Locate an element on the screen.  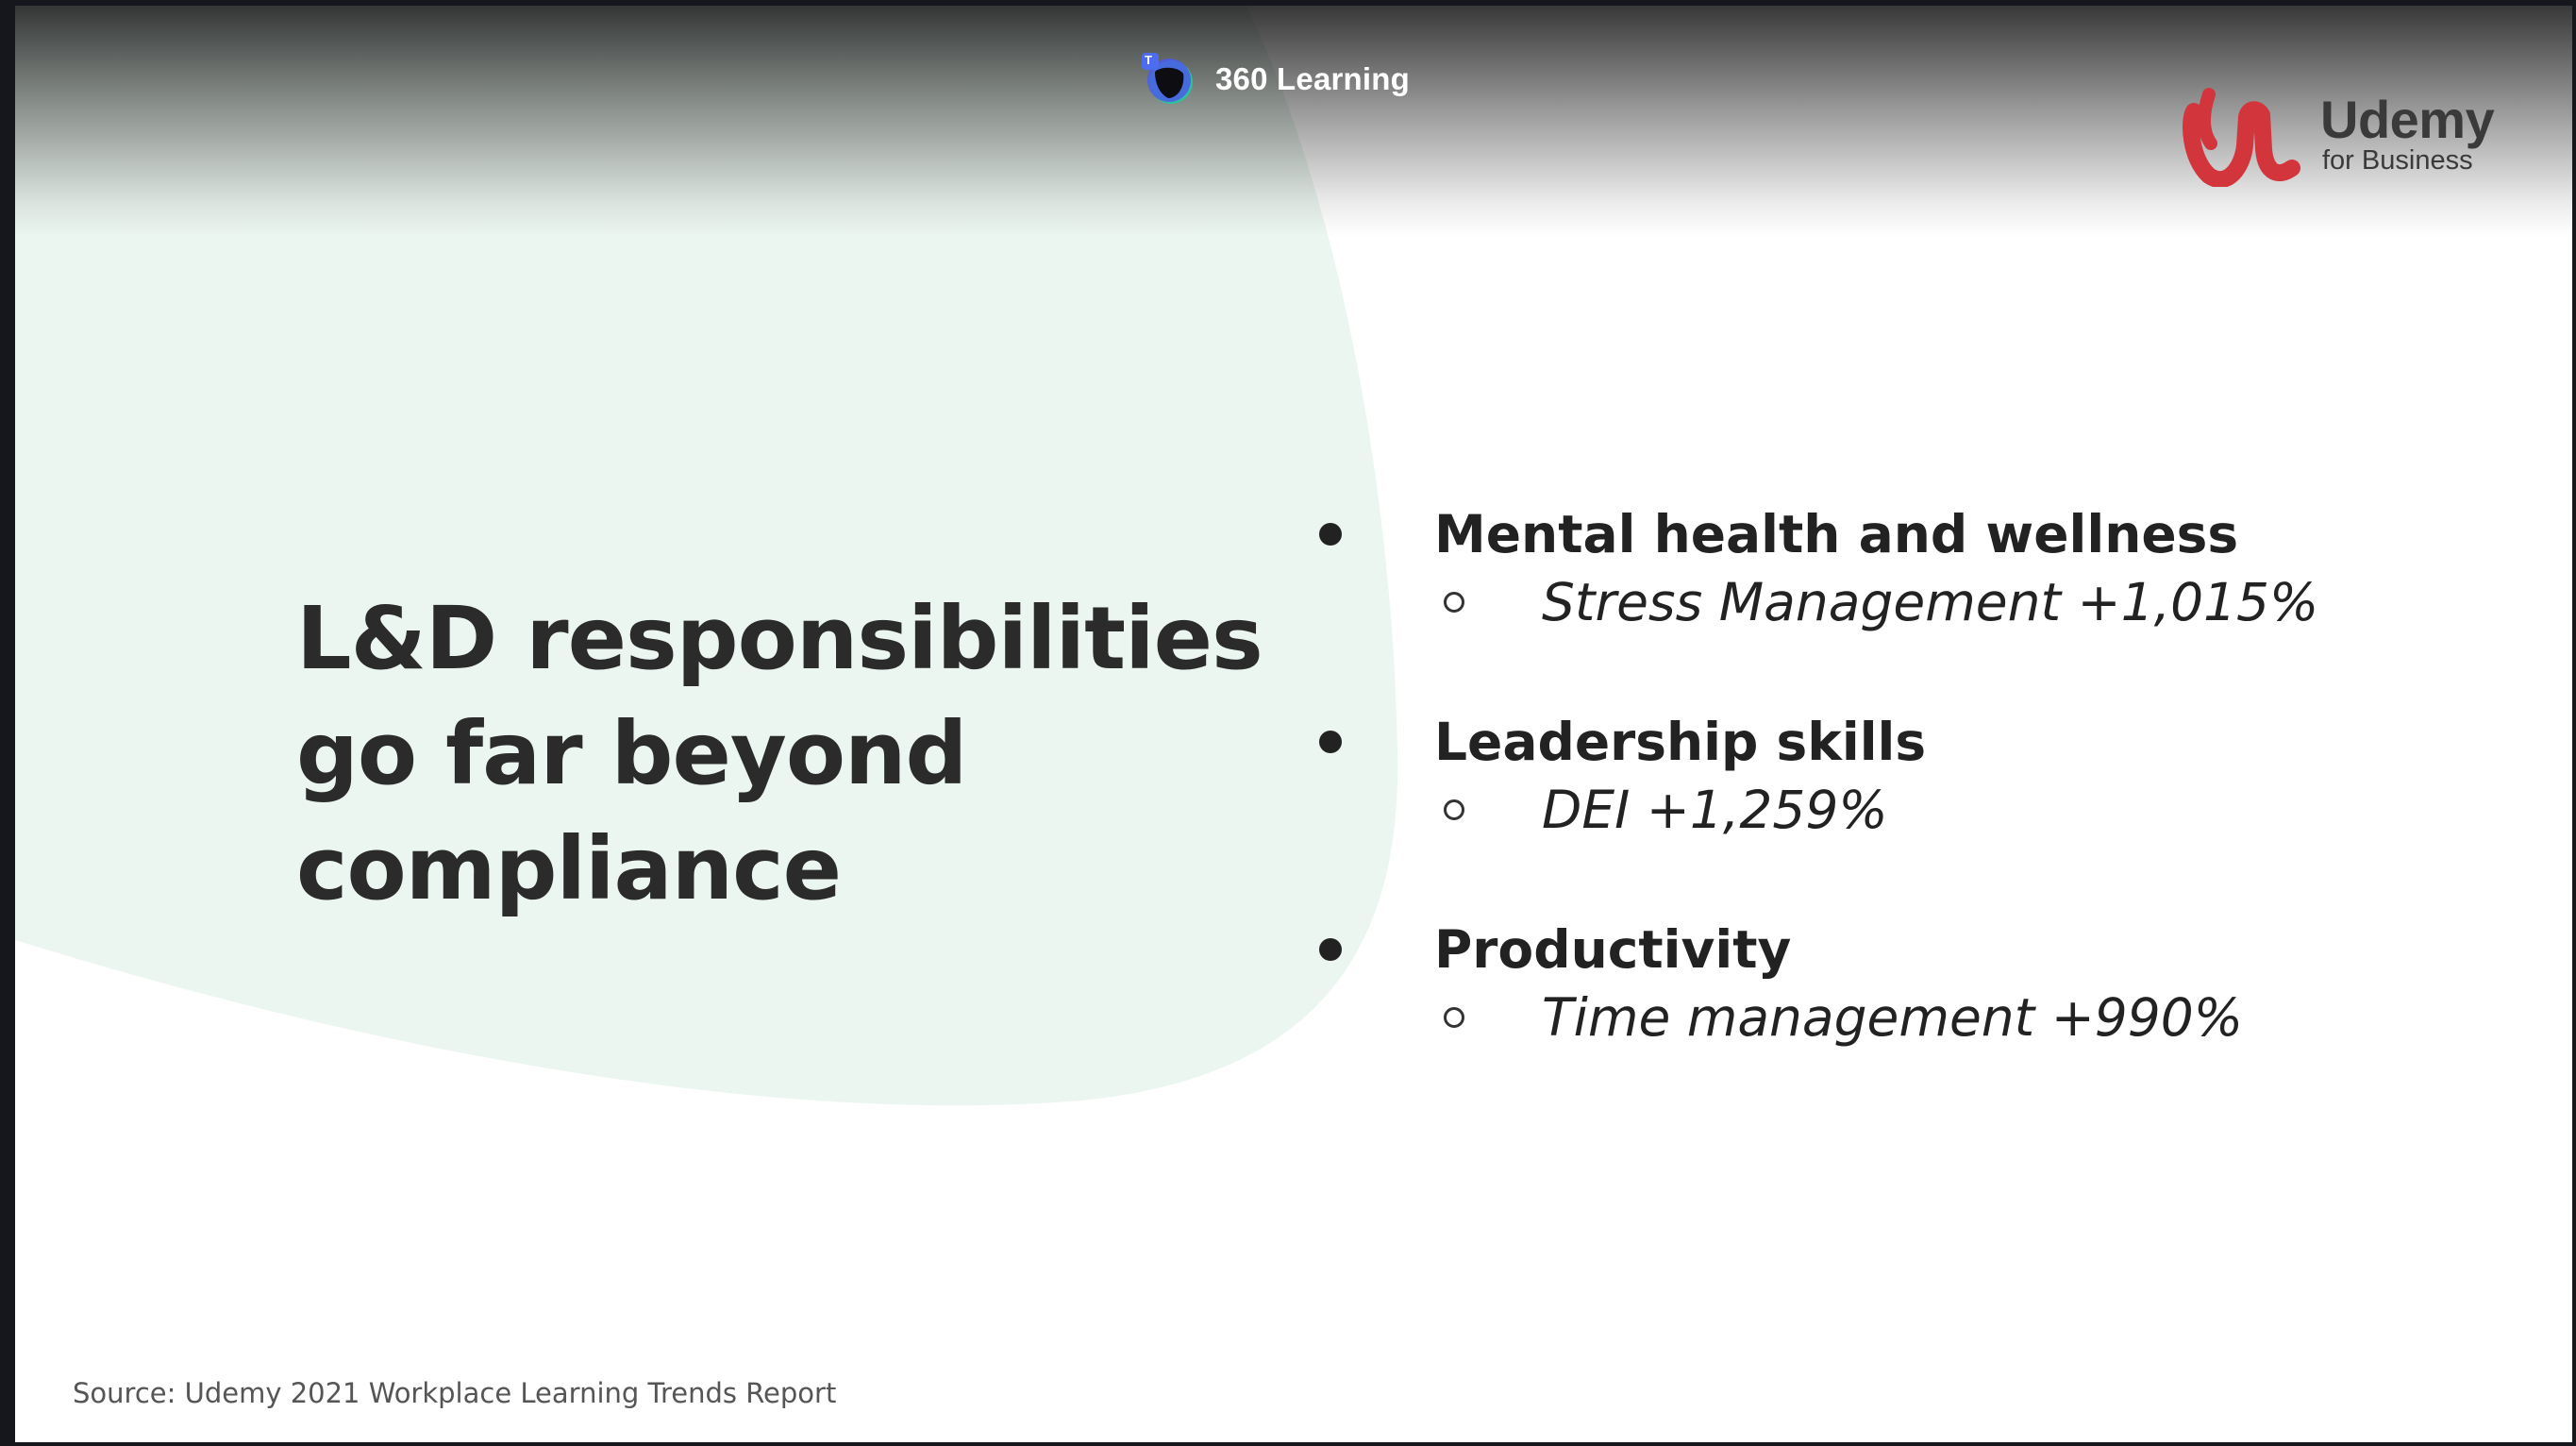
brand-subtitle: for Business is located at coordinates (2397, 160).